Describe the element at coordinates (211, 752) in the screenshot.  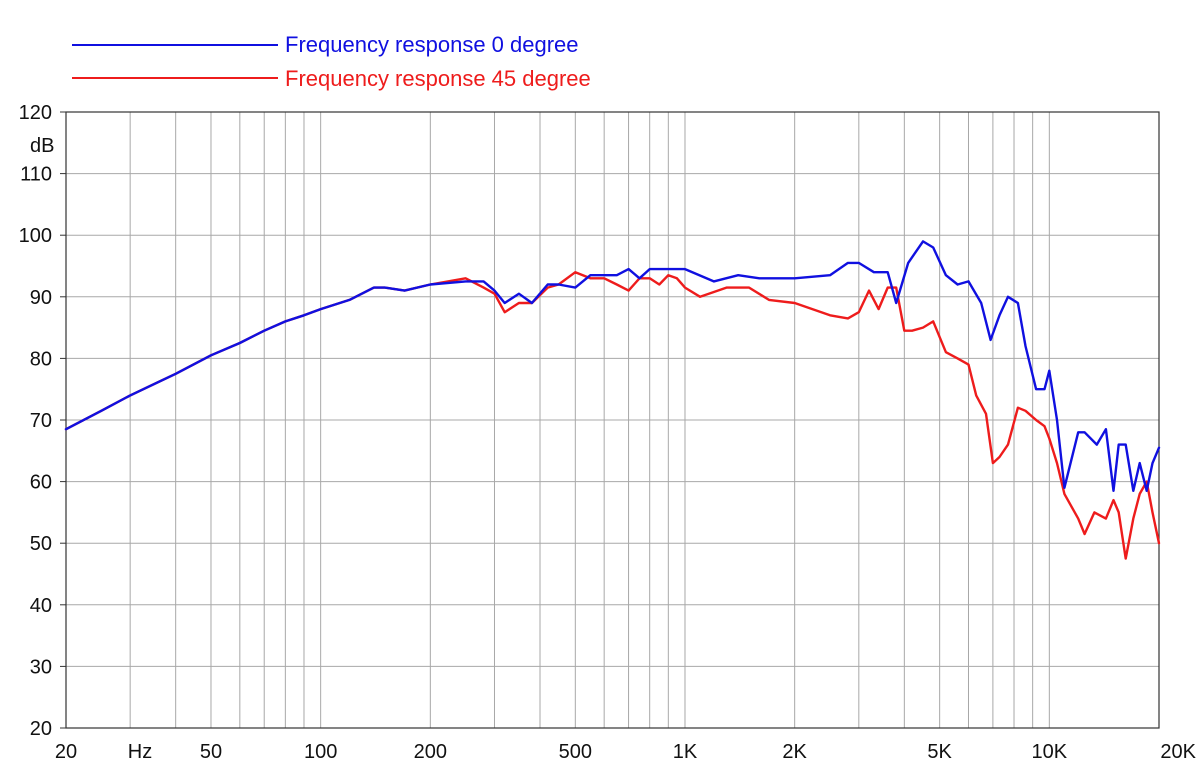
I see `x-tick-label: 50` at that location.